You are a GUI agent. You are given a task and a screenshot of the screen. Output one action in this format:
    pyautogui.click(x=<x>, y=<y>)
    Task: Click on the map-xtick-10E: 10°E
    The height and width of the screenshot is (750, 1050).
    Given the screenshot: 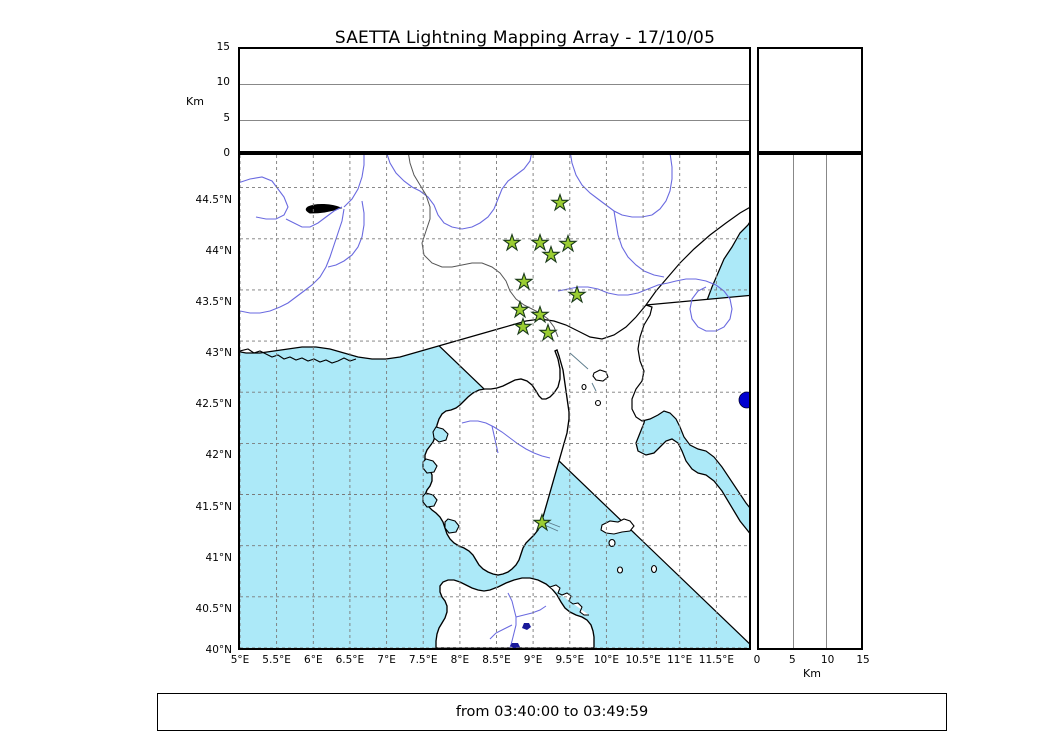 What is the action you would take?
    pyautogui.click(x=606, y=660)
    